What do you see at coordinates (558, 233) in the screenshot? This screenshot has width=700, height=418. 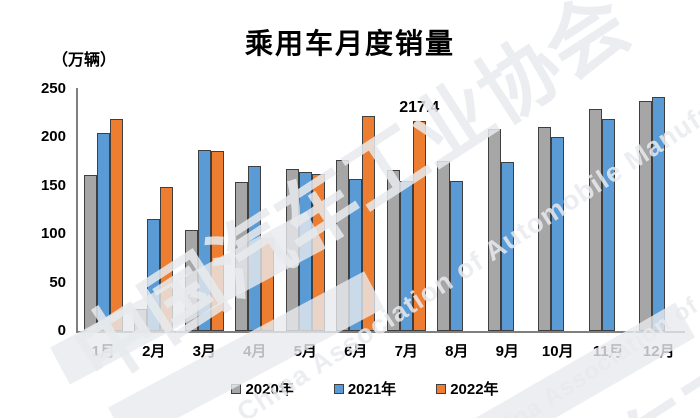 I see `bar-2021年-10月` at bounding box center [558, 233].